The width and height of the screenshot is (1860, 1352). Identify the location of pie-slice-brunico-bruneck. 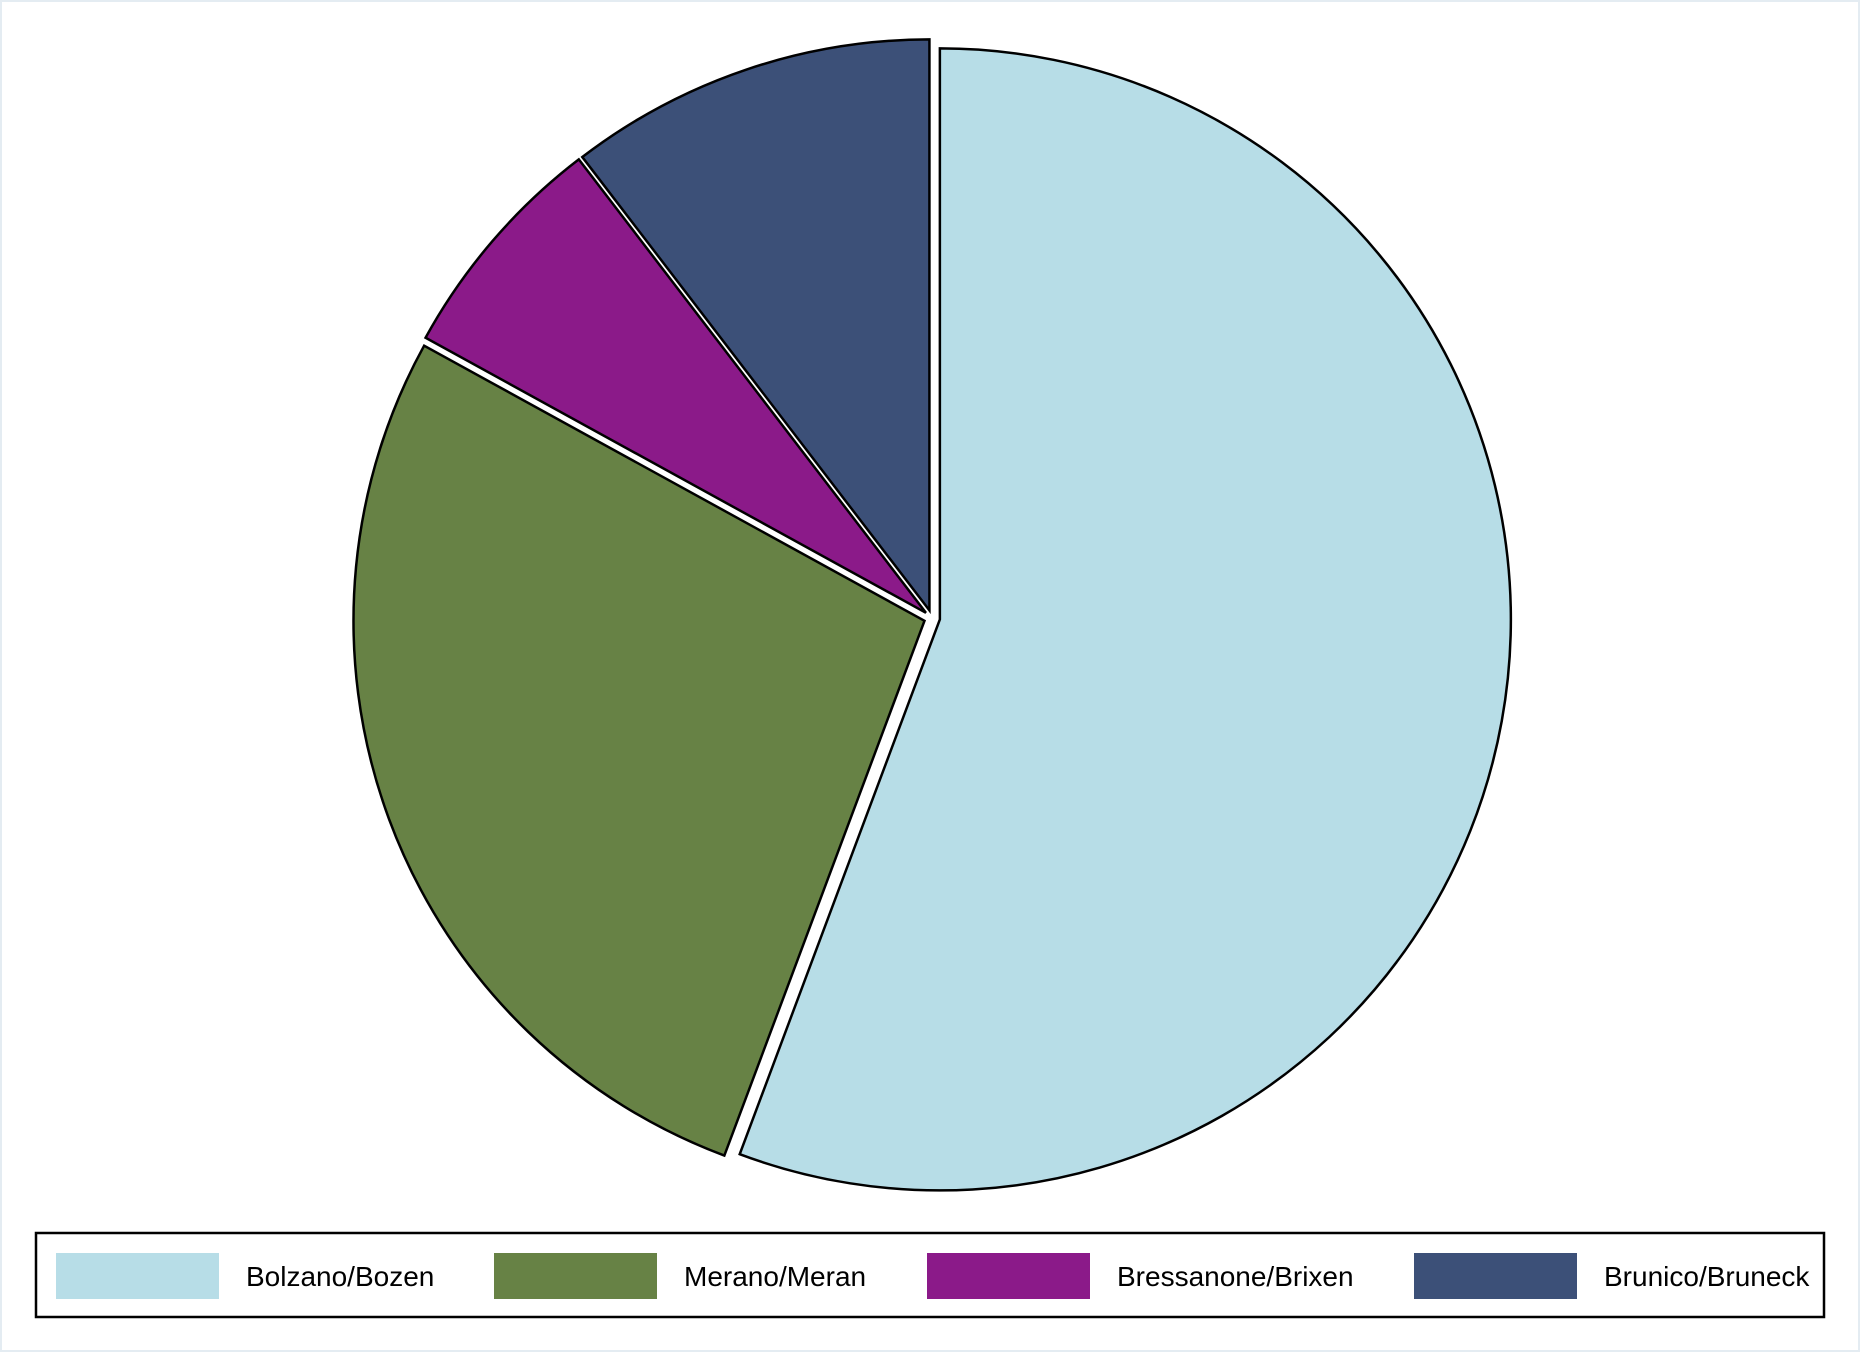
(755, 326).